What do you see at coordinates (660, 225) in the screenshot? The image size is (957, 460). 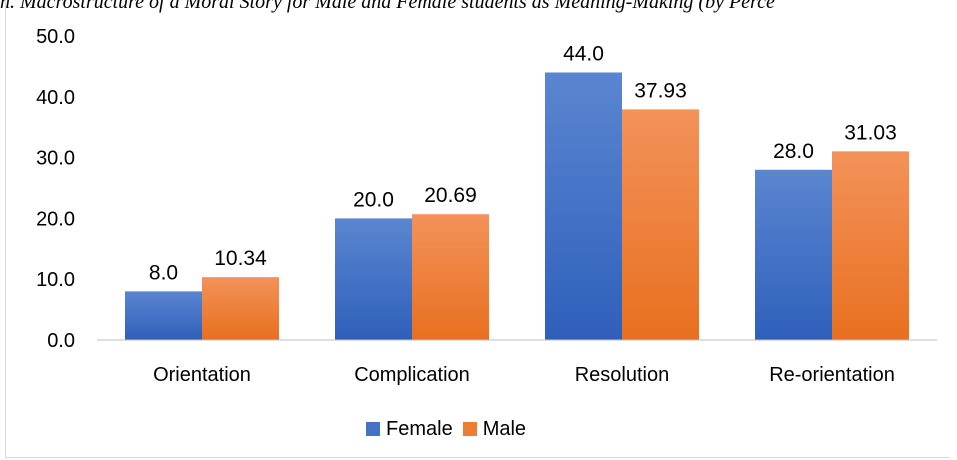 I see `bar-male-resolution` at bounding box center [660, 225].